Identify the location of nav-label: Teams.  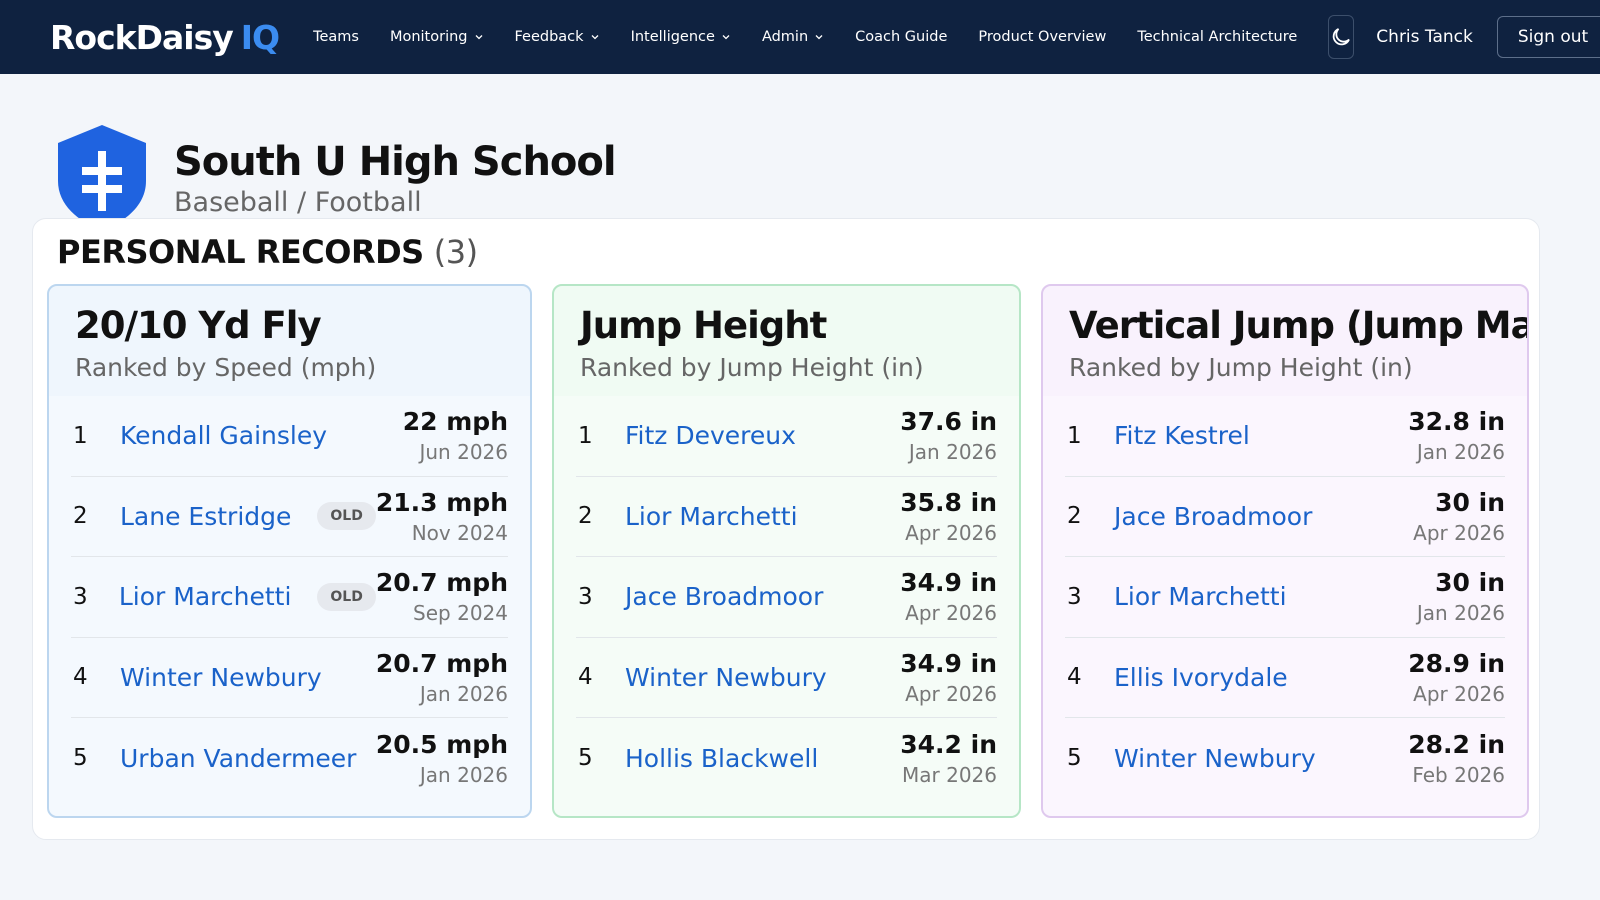
(336, 37).